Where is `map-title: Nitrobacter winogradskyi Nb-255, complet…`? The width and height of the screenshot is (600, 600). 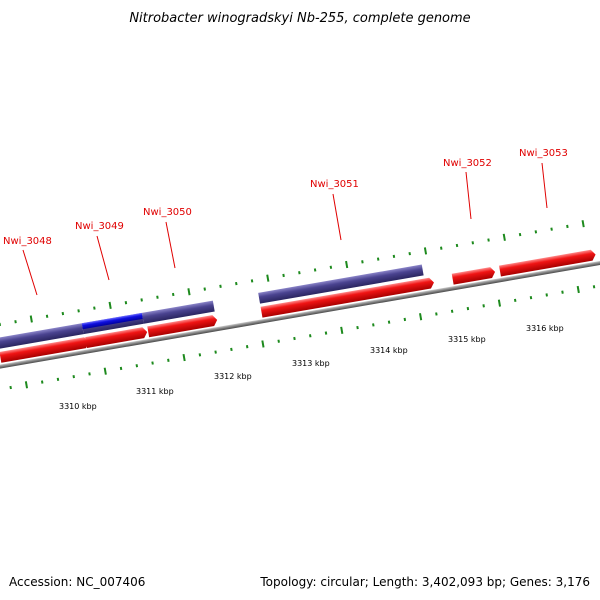 map-title: Nitrobacter winogradskyi Nb-255, complet… is located at coordinates (299, 18).